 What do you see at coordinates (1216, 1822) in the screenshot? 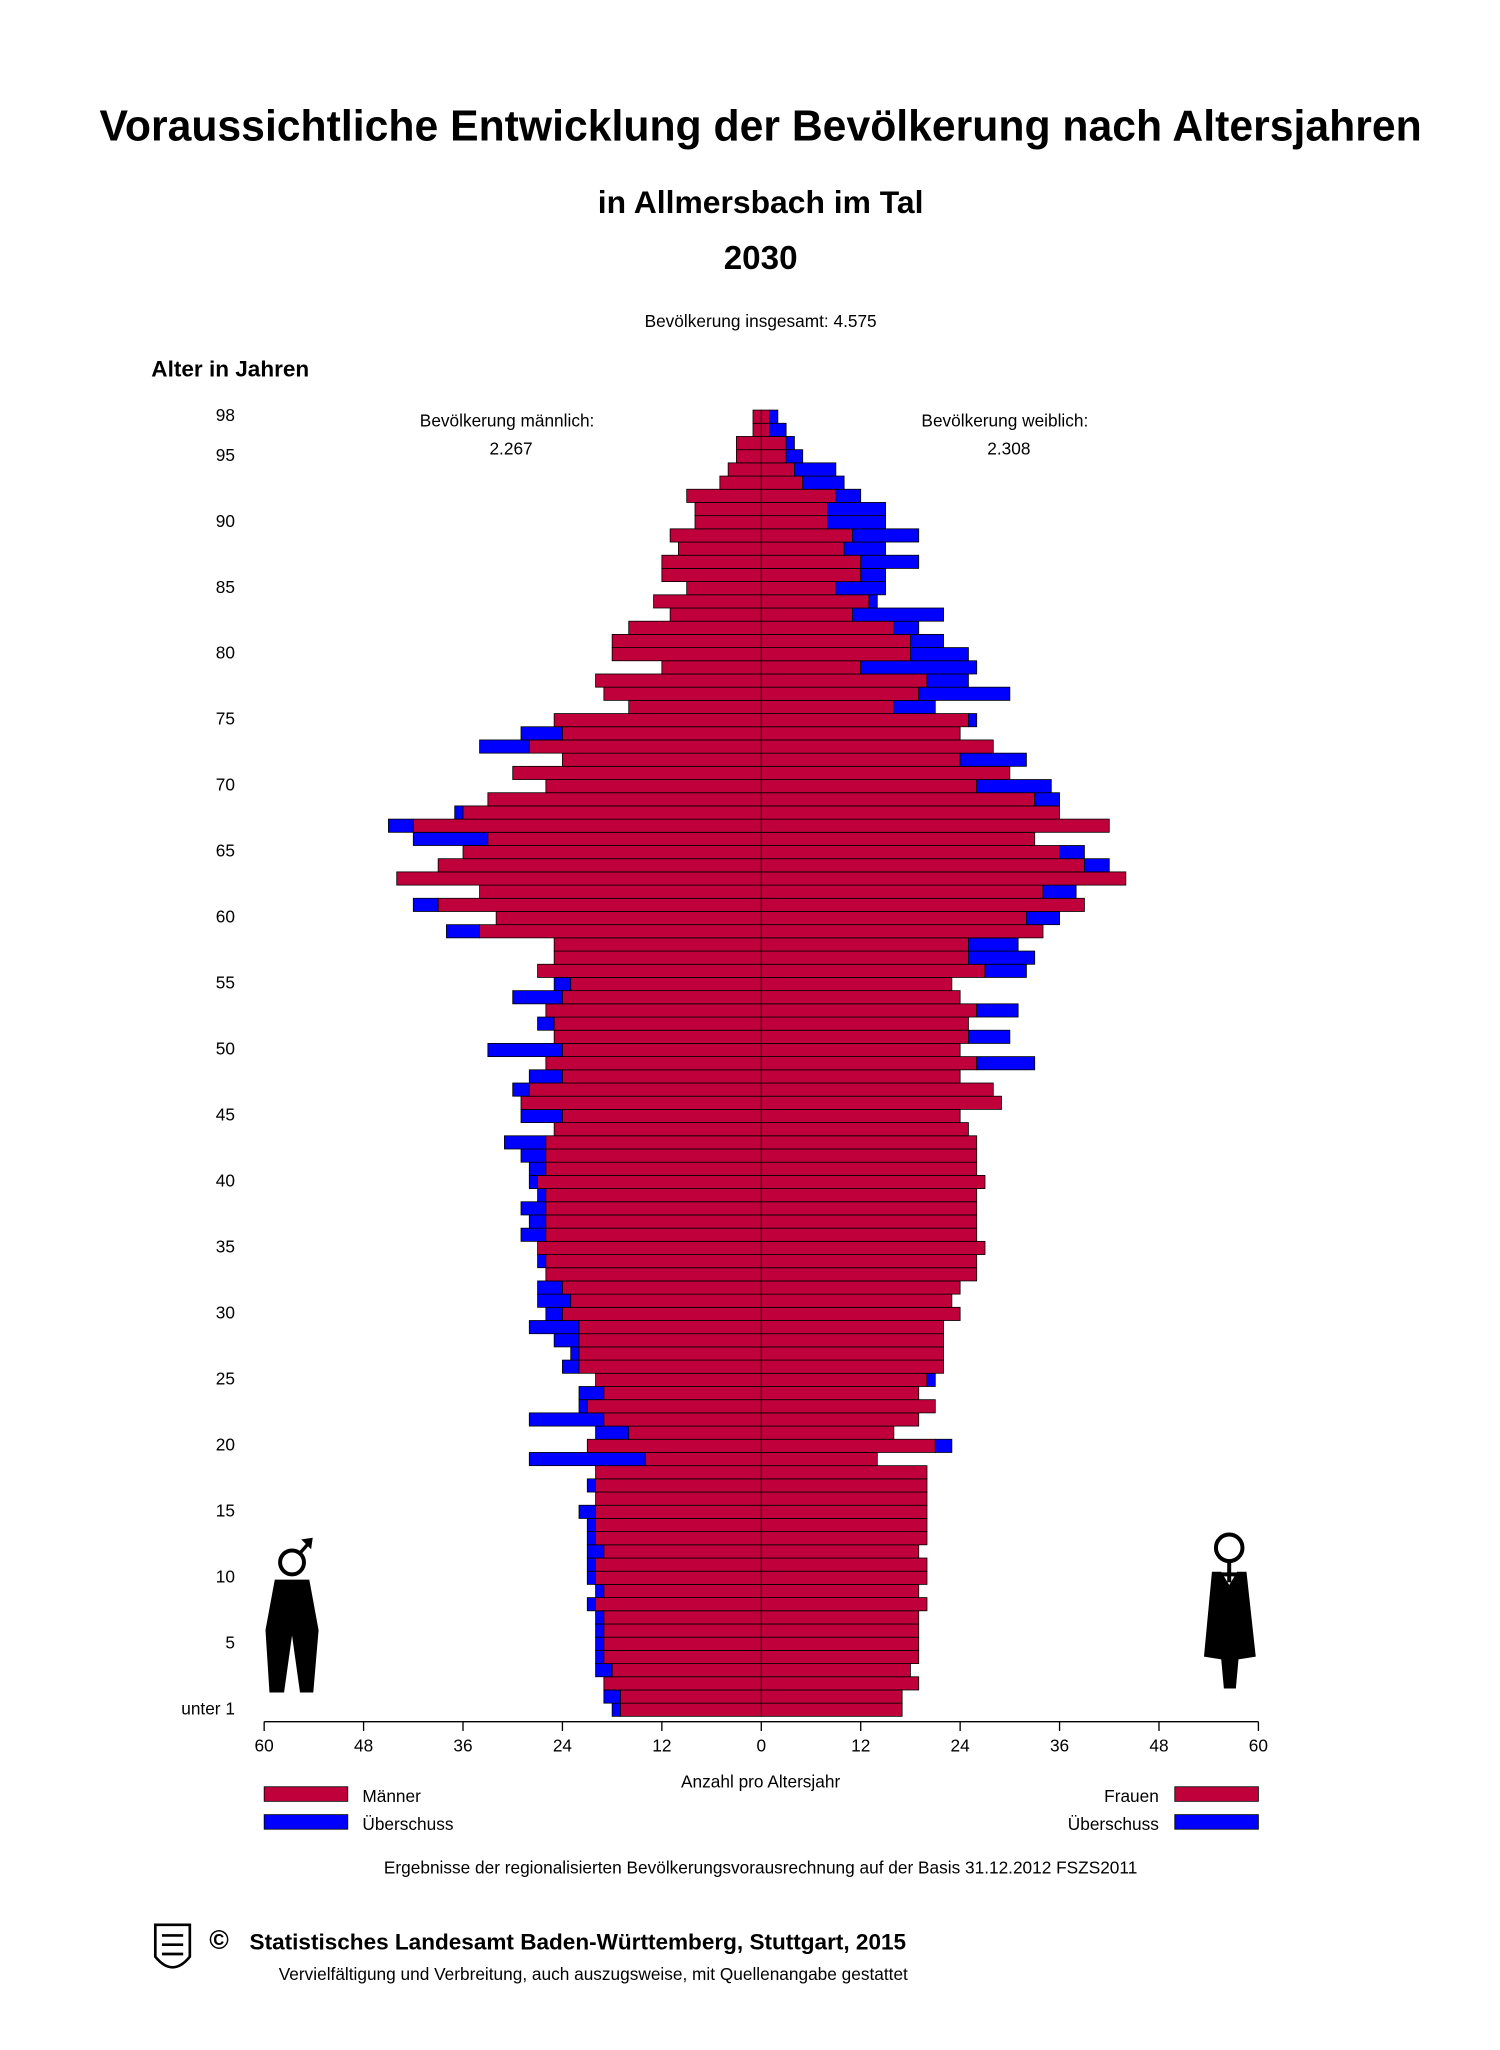
I see `legend-swatch` at bounding box center [1216, 1822].